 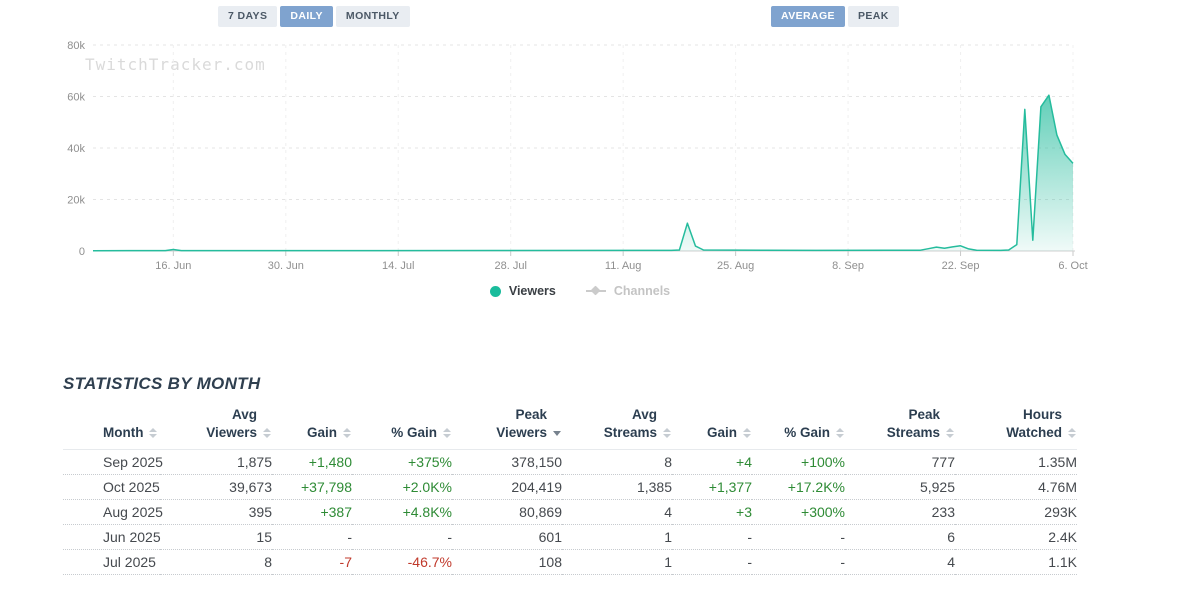 I want to click on table-row-jun-2025: Jun 2025 15- -601 1- -6 2.4K, so click(x=570, y=537).